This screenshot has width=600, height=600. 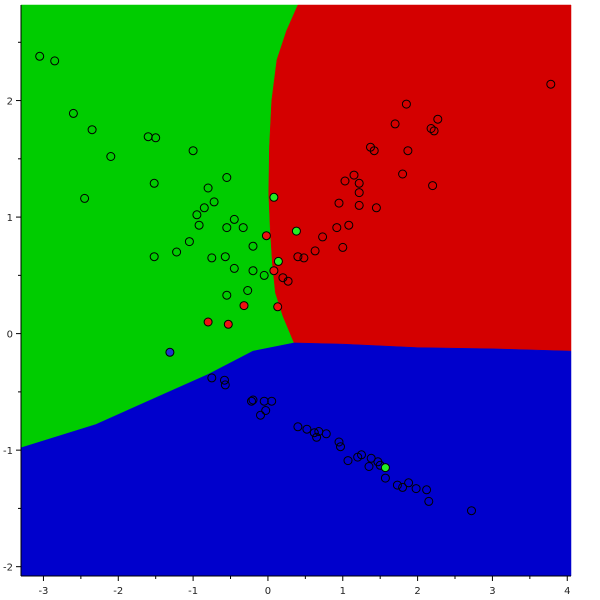 I want to click on x-tick-label: 3, so click(x=492, y=591).